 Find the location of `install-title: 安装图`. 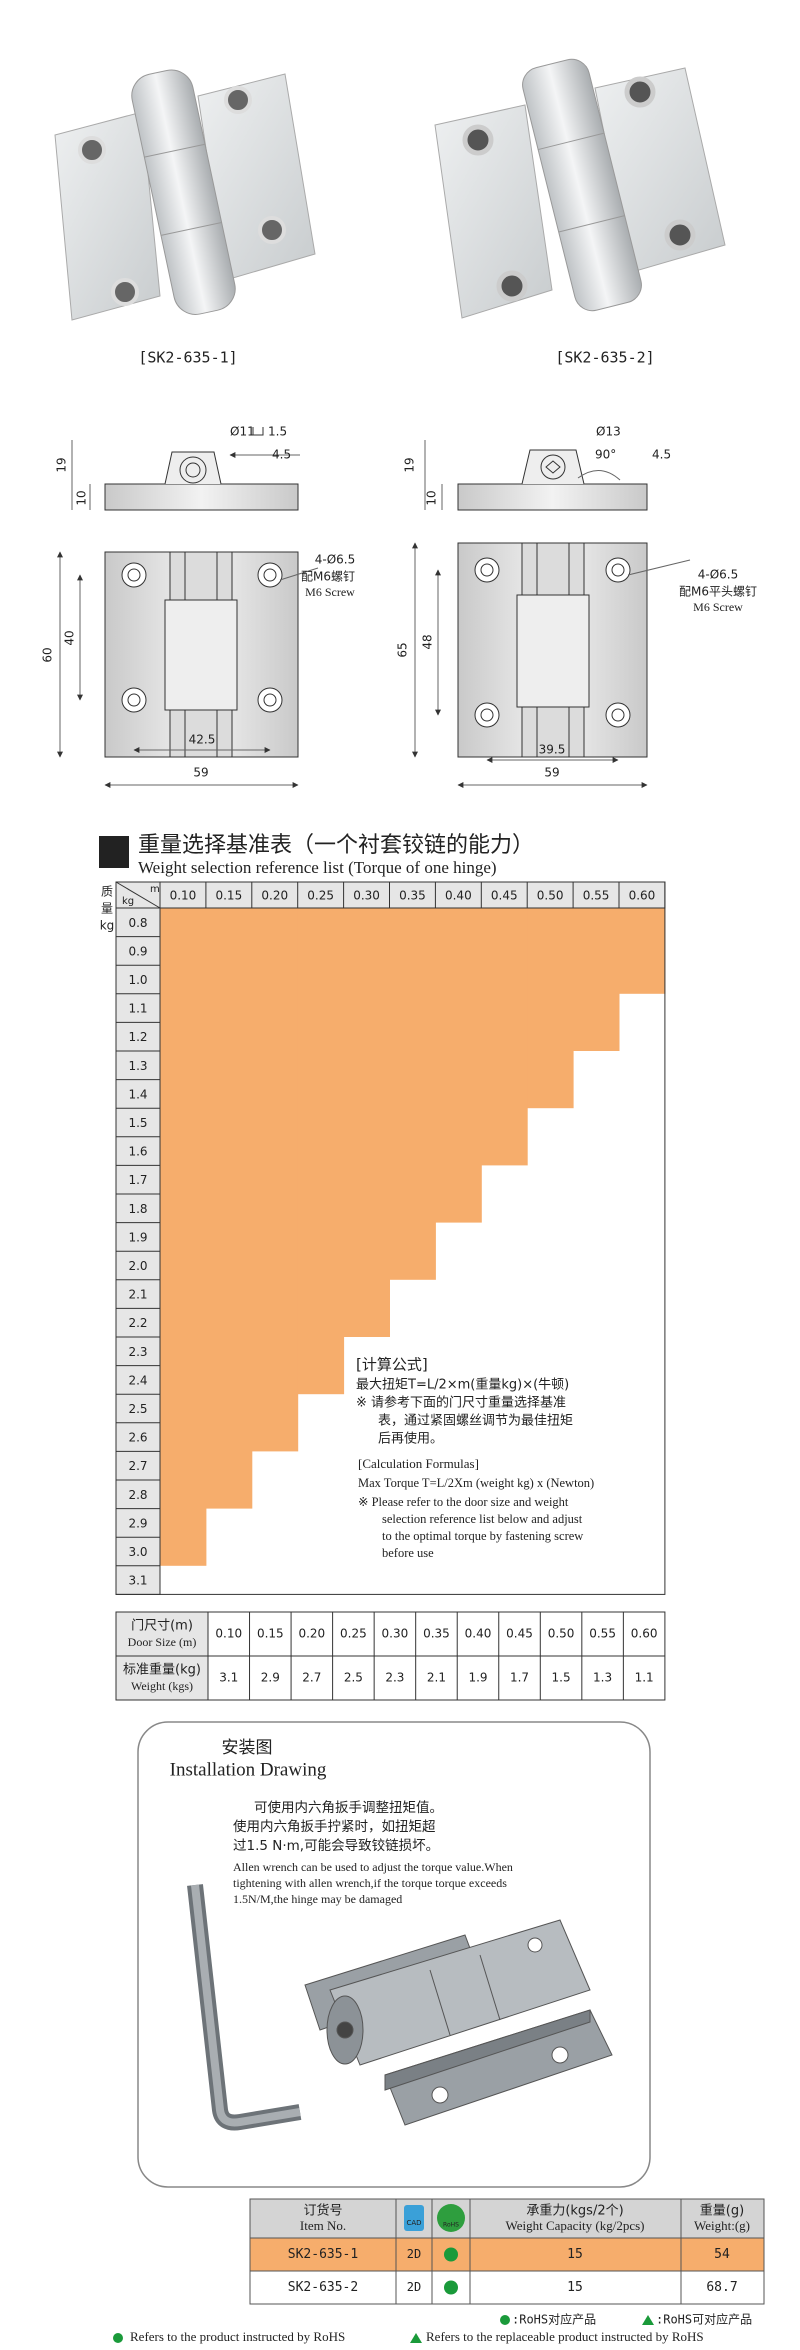

install-title: 安装图 is located at coordinates (247, 1748).